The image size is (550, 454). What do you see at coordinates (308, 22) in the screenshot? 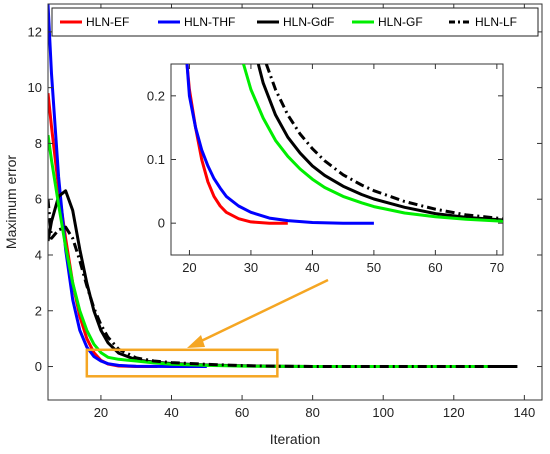
I see `legend-label-hln-gdf: HLN-GdF` at bounding box center [308, 22].